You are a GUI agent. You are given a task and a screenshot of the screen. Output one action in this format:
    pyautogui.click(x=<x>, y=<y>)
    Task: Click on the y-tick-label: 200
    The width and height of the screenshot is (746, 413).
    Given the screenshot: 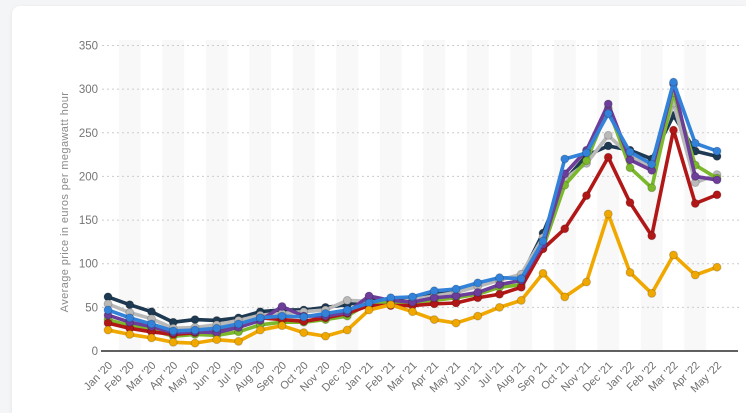 What is the action you would take?
    pyautogui.click(x=88, y=177)
    